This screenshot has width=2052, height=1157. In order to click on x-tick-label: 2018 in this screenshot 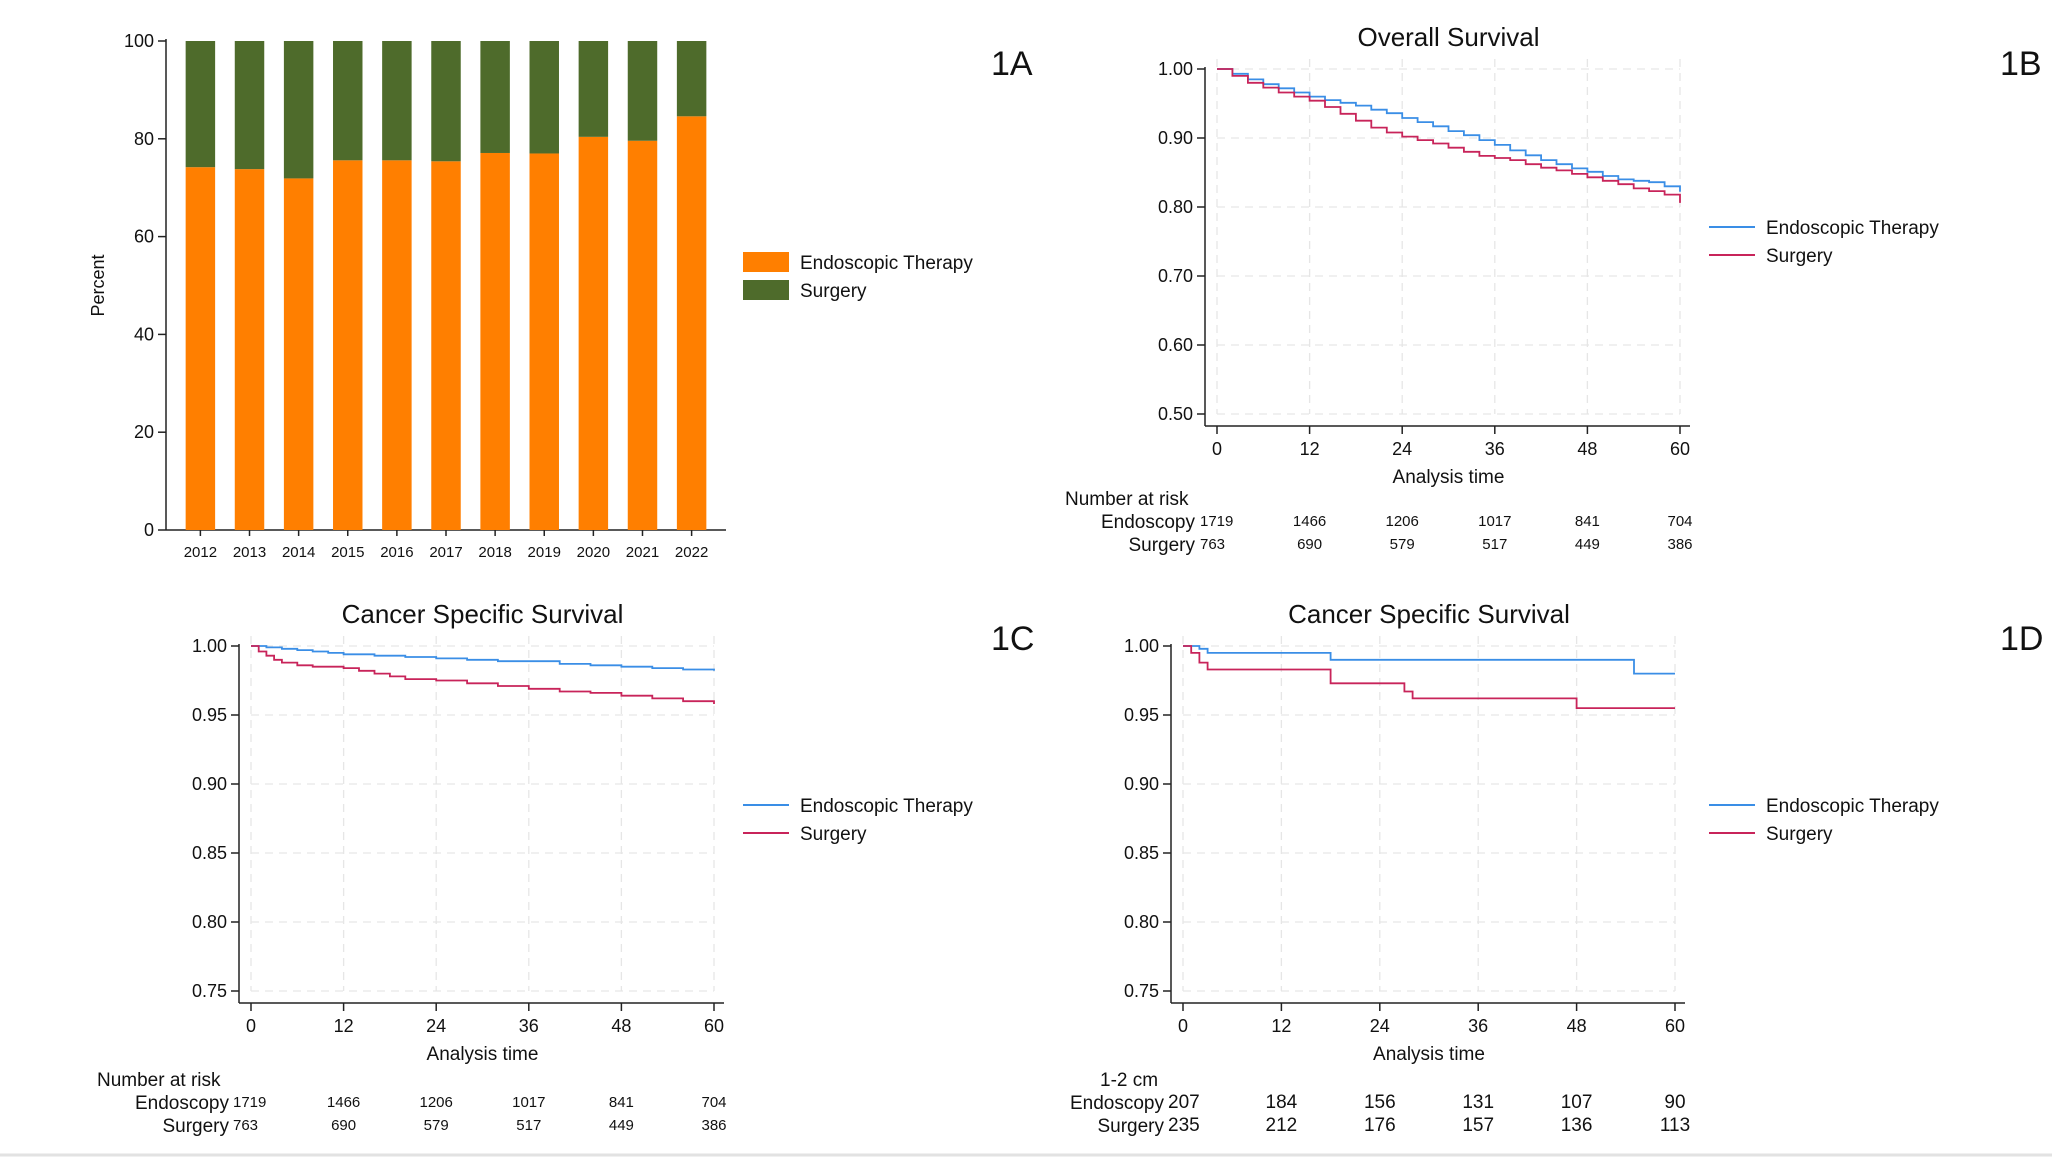, I will do `click(494, 552)`.